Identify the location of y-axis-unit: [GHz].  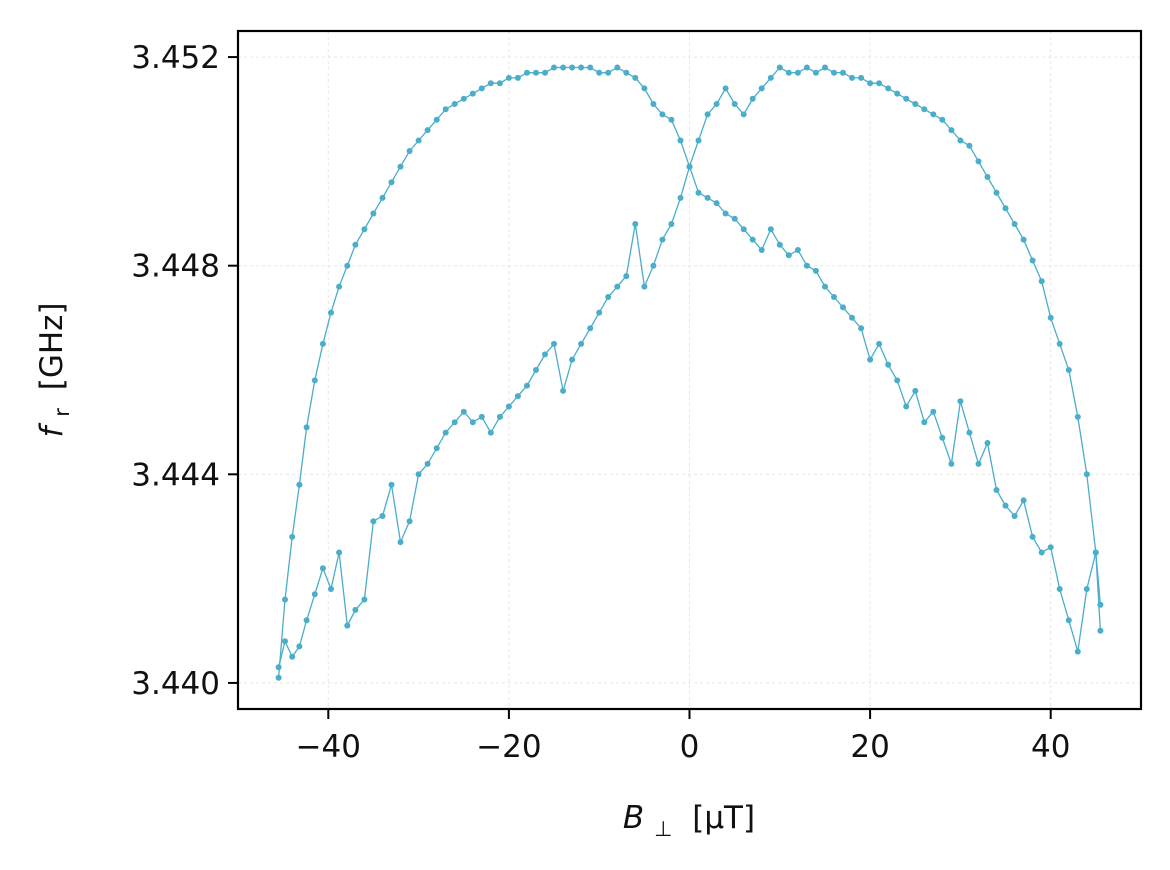
(52, 346).